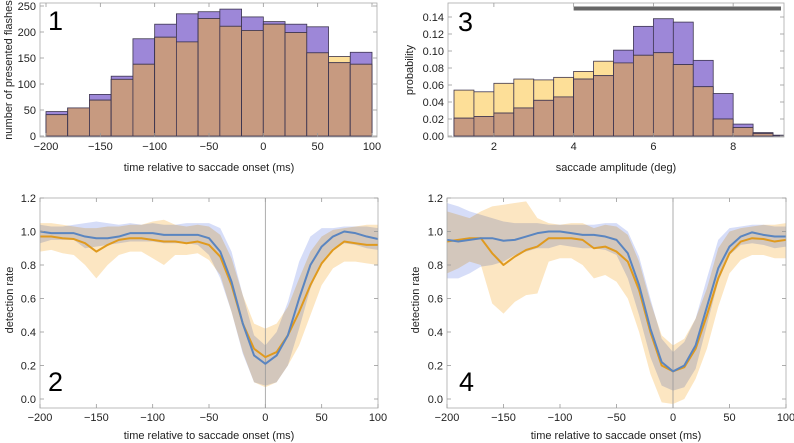 The image size is (794, 443). What do you see at coordinates (55, 382) in the screenshot?
I see `panel-2-number: 2` at bounding box center [55, 382].